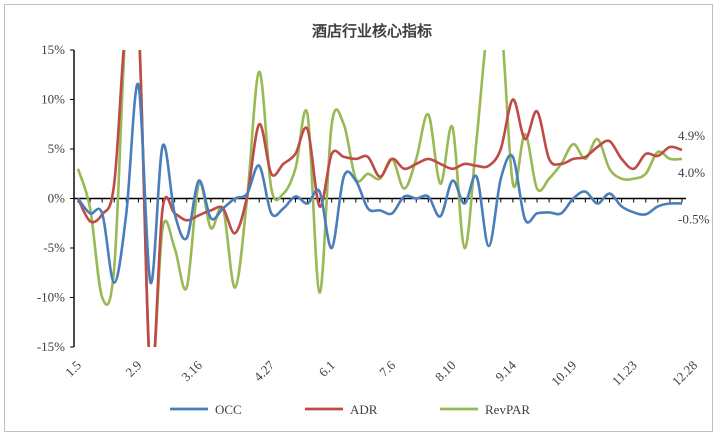 The image size is (719, 438). What do you see at coordinates (54, 247) in the screenshot?
I see `y-tick-label: -5%` at bounding box center [54, 247].